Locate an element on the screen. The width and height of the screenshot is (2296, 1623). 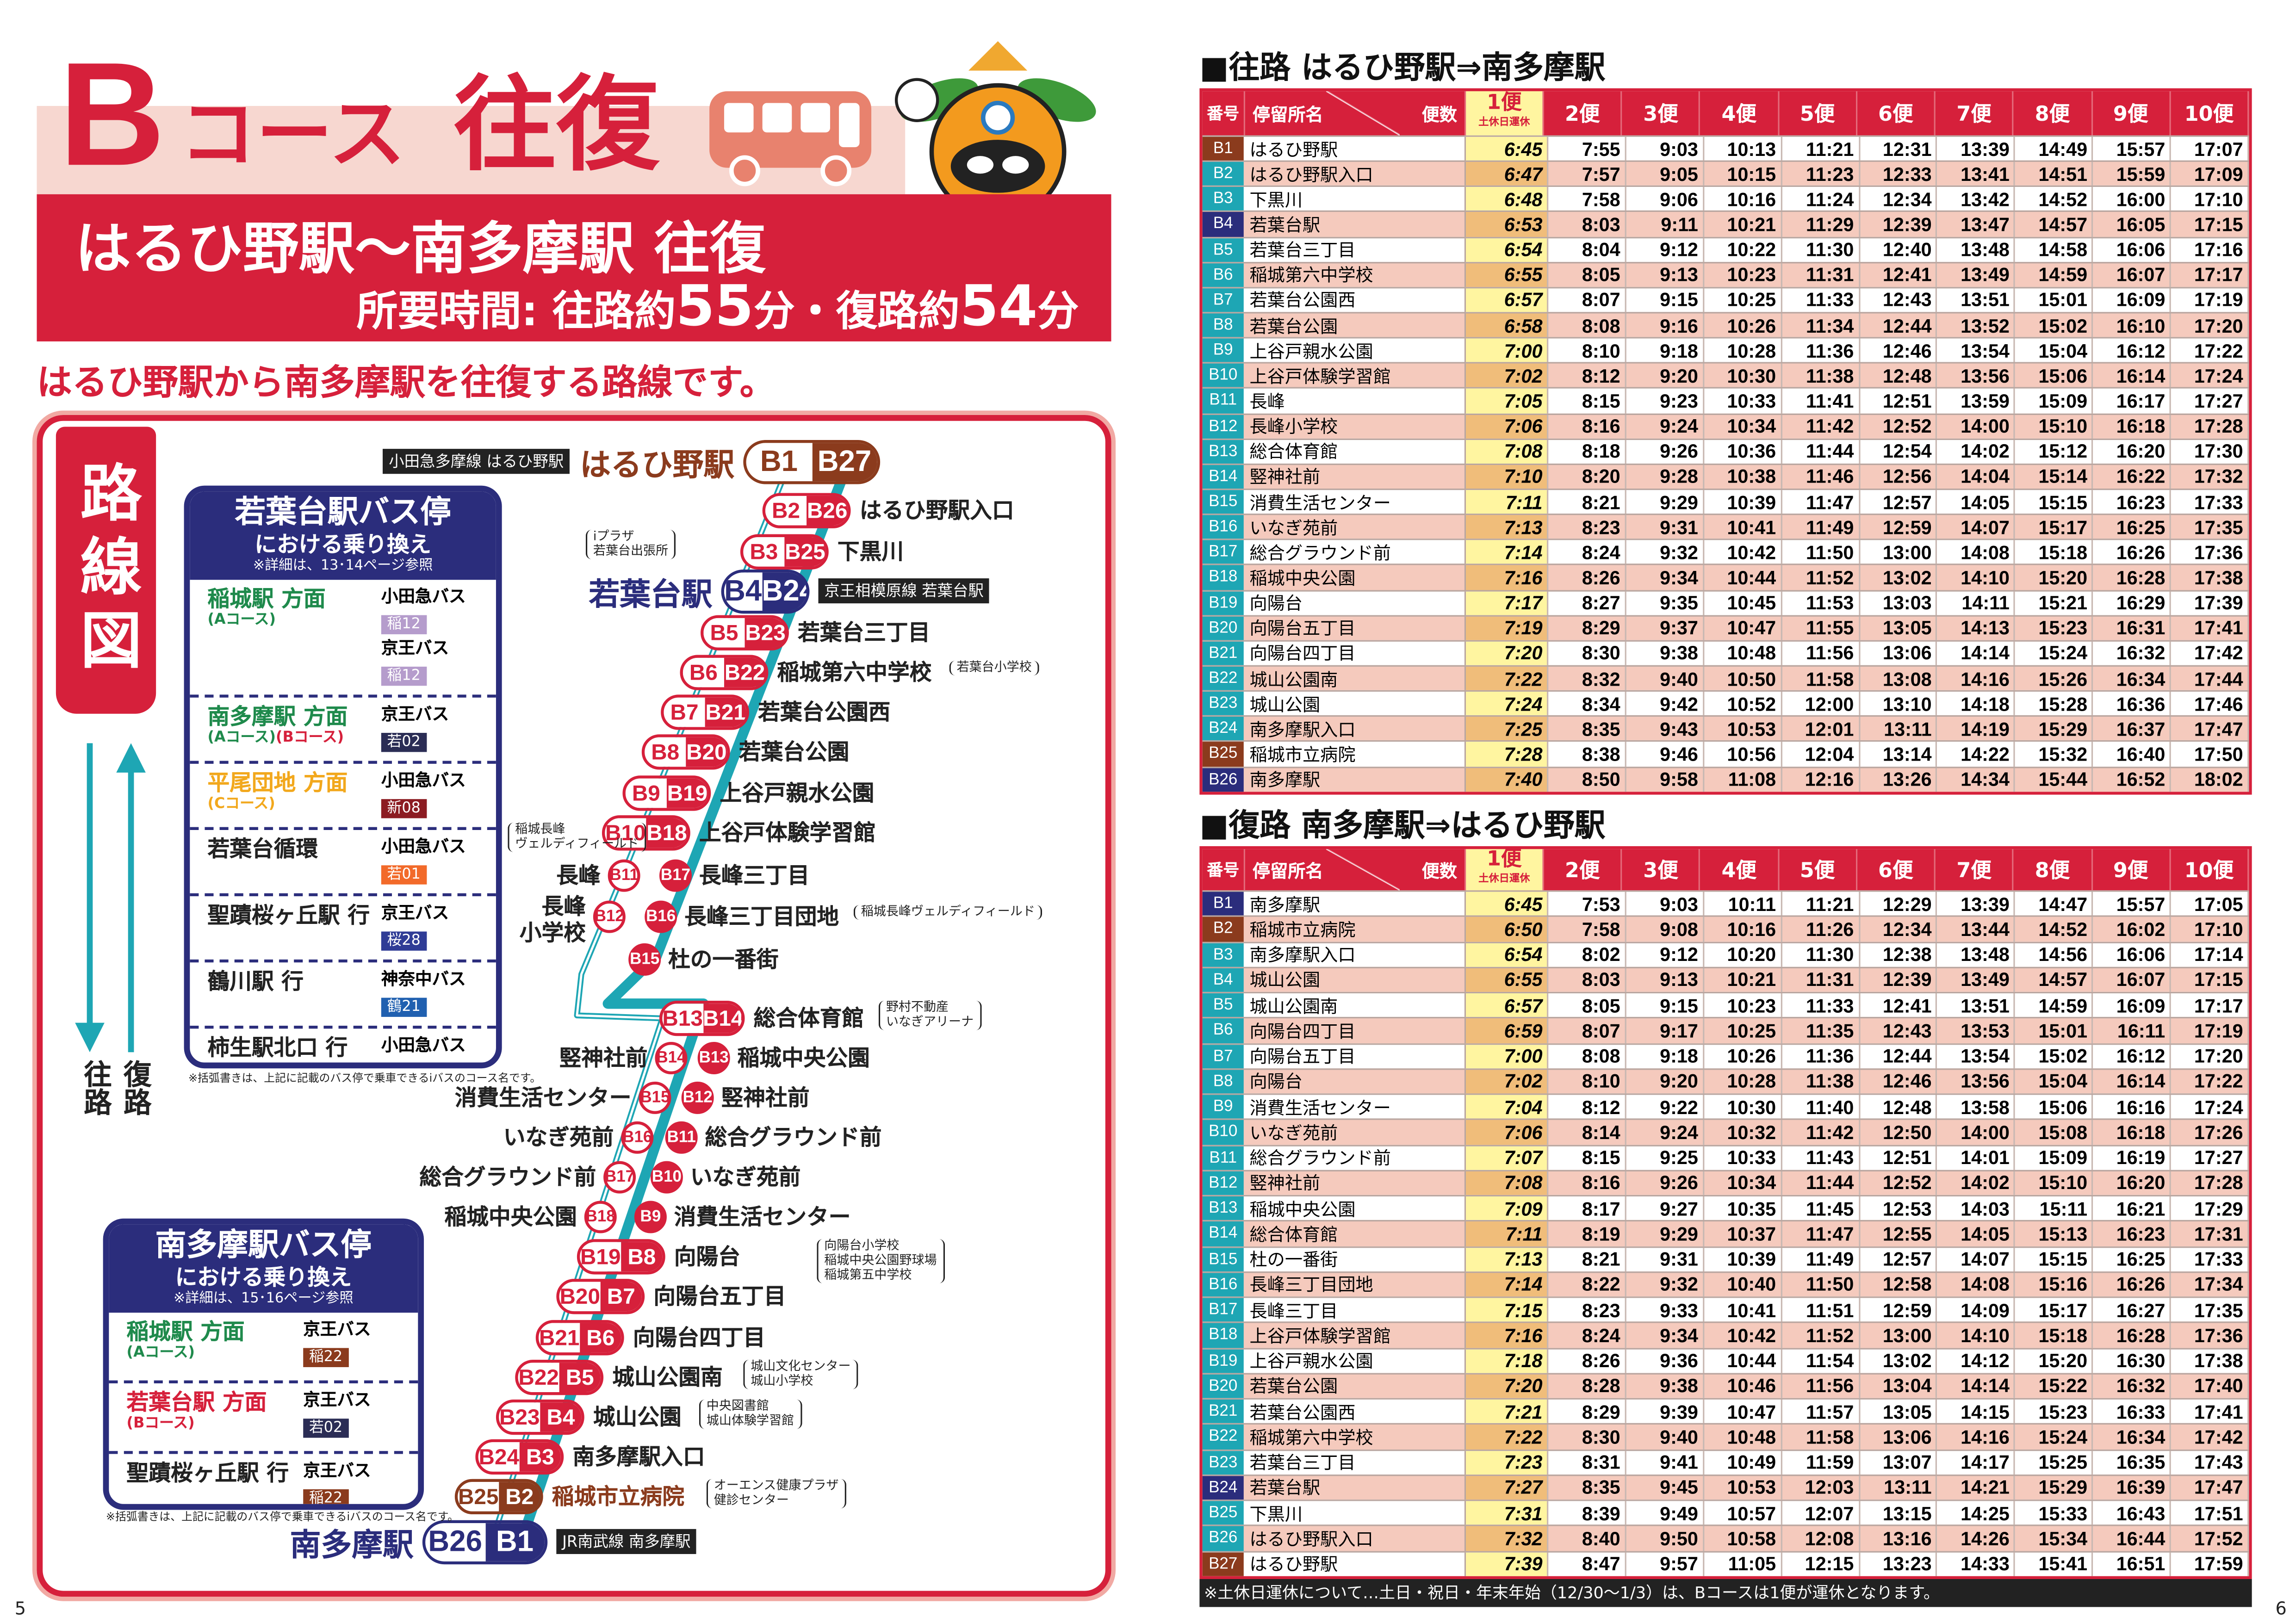
stop-number-pill: B9 B19 is located at coordinates (666, 793).